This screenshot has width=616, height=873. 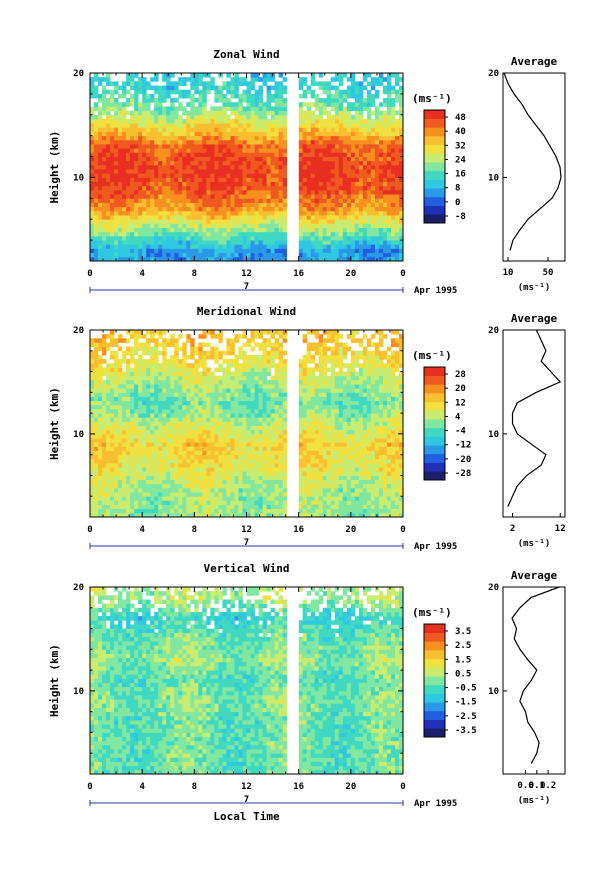 What do you see at coordinates (434, 193) in the screenshot?
I see `colorbar-swatch` at bounding box center [434, 193].